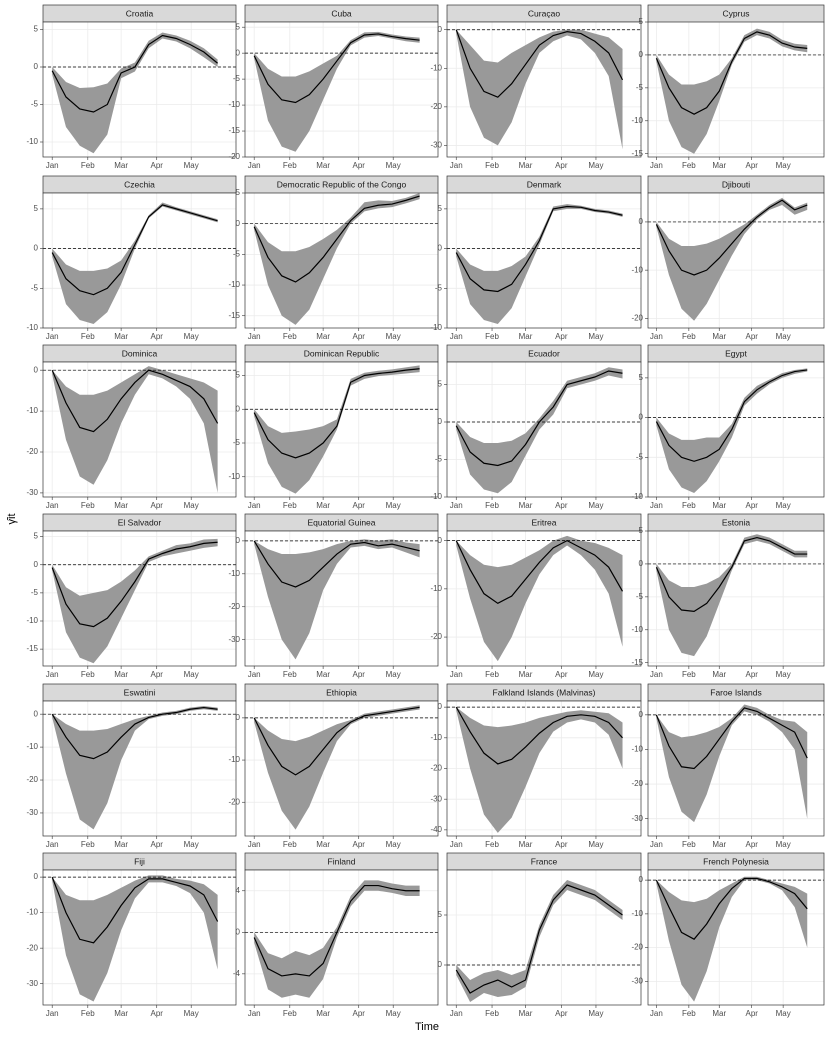  Describe the element at coordinates (736, 861) in the screenshot. I see `panel-title: French Polynesia` at that location.